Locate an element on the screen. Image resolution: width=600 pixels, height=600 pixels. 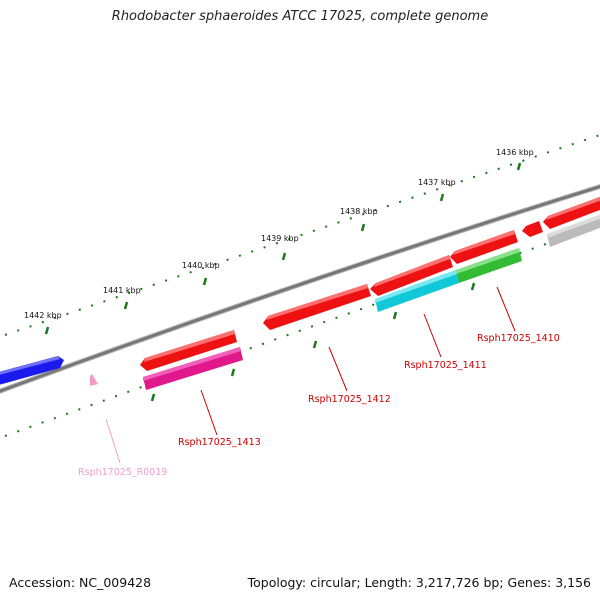
tick-label: 1437 kbp is located at coordinates (437, 182).